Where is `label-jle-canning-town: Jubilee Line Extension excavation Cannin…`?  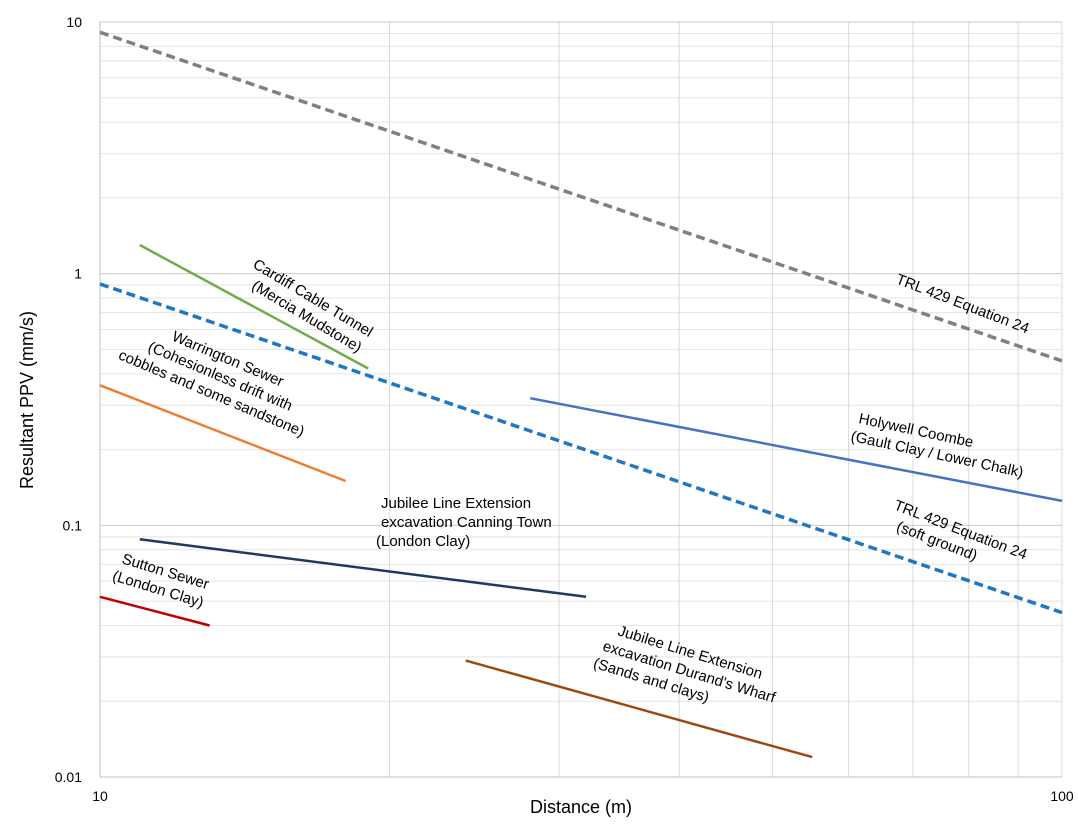 label-jle-canning-town: Jubilee Line Extension excavation Cannin… is located at coordinates (466, 522).